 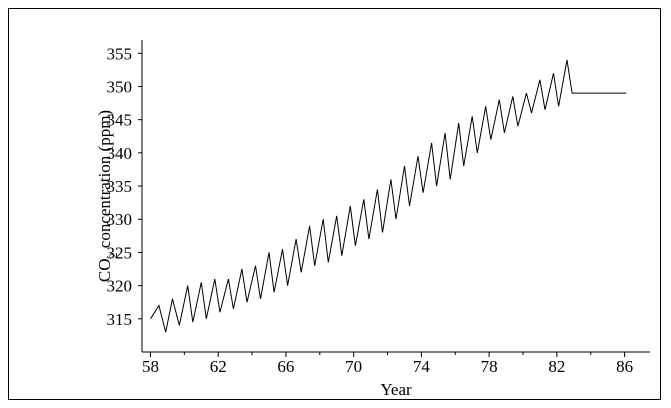 I want to click on x-tick-label: 70, so click(x=353, y=366).